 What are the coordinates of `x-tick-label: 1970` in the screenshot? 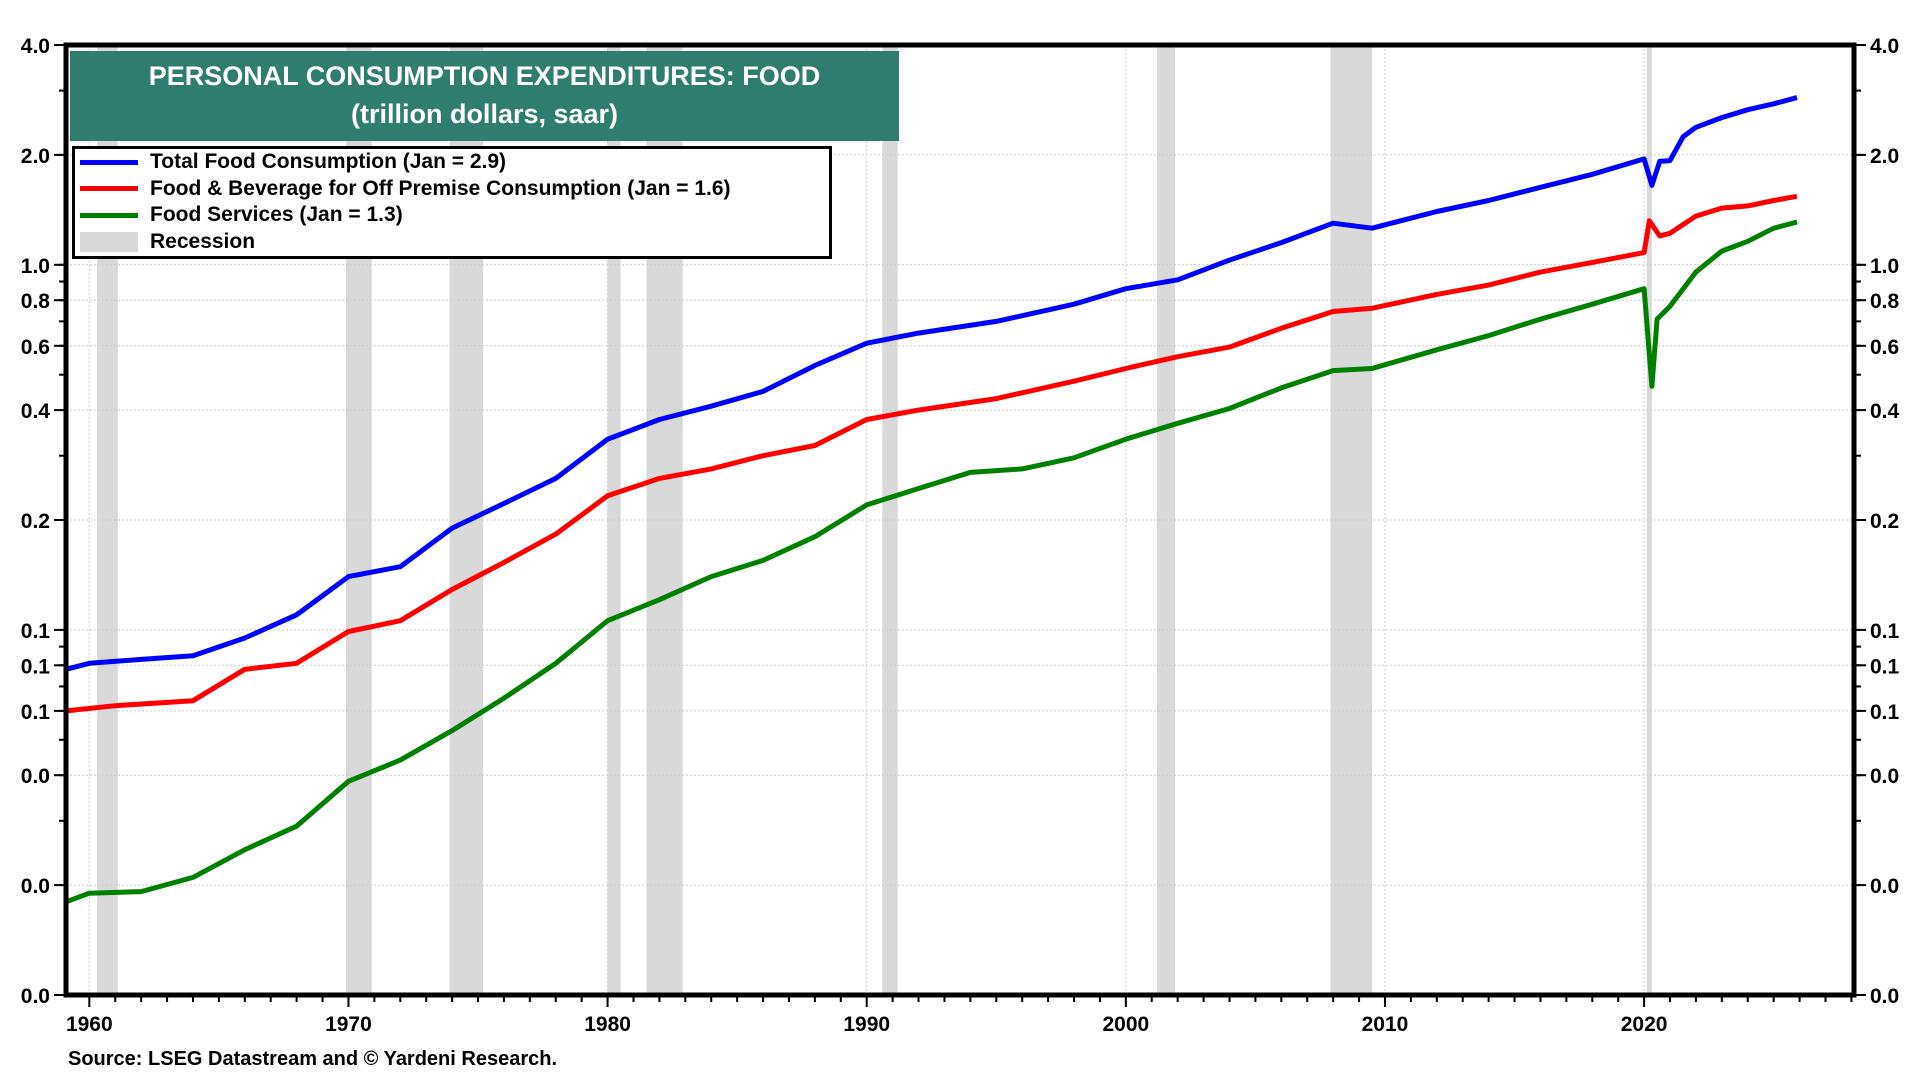 It's located at (348, 1024).